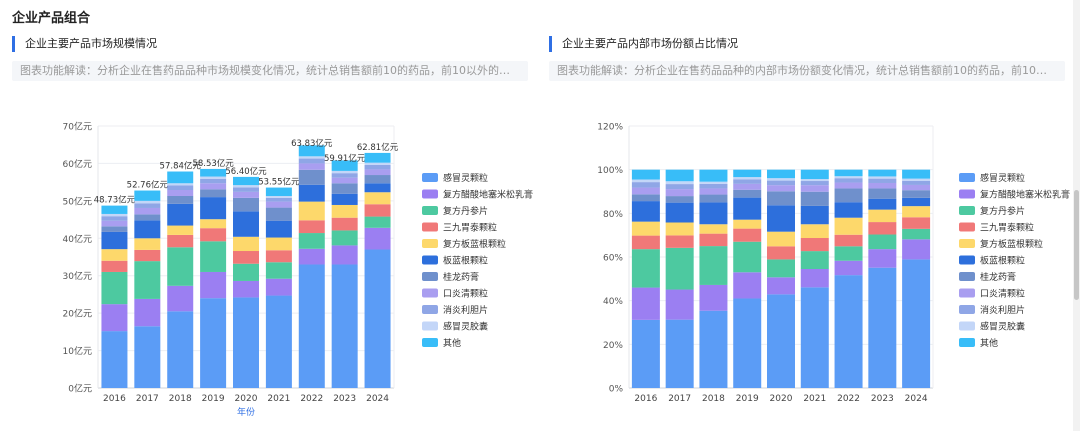 The image size is (1080, 431). I want to click on legend-item: 复方醋酸地塞米松乳膏, so click(477, 195).